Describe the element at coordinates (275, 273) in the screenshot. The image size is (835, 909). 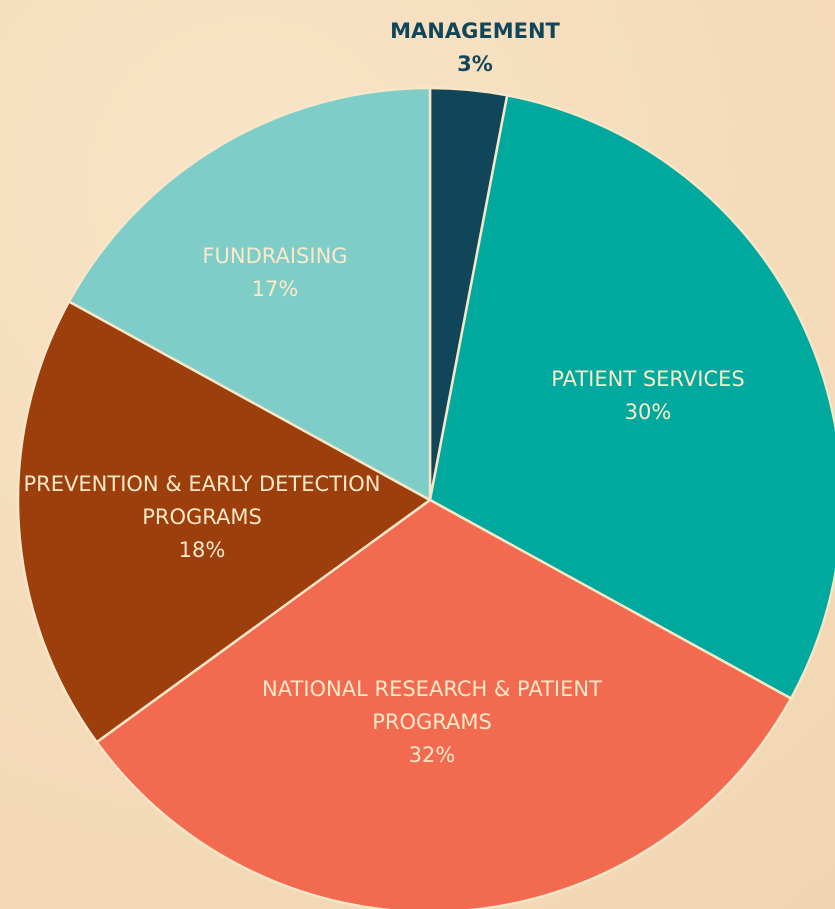
I see `slice-label: FUNDRAISING 17%` at that location.